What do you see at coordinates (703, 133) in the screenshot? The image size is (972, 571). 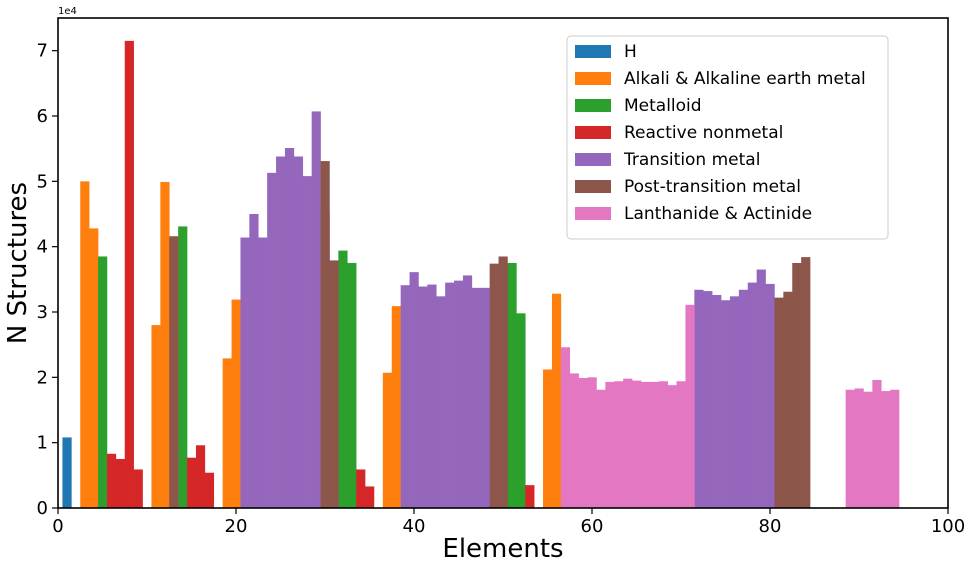 I see `legend-label: Reactive nonmetal` at bounding box center [703, 133].